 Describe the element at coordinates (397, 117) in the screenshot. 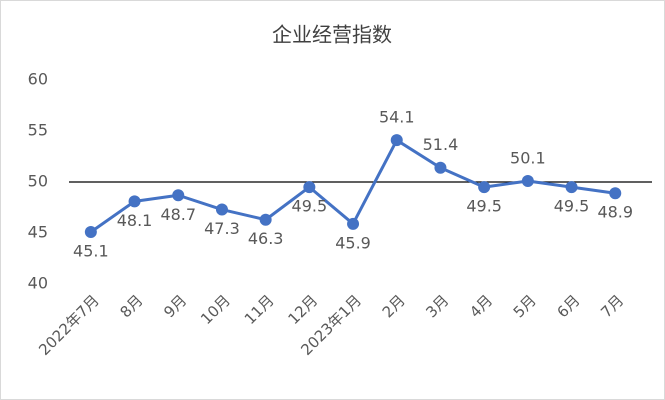

I see `data-label: 54.1` at that location.